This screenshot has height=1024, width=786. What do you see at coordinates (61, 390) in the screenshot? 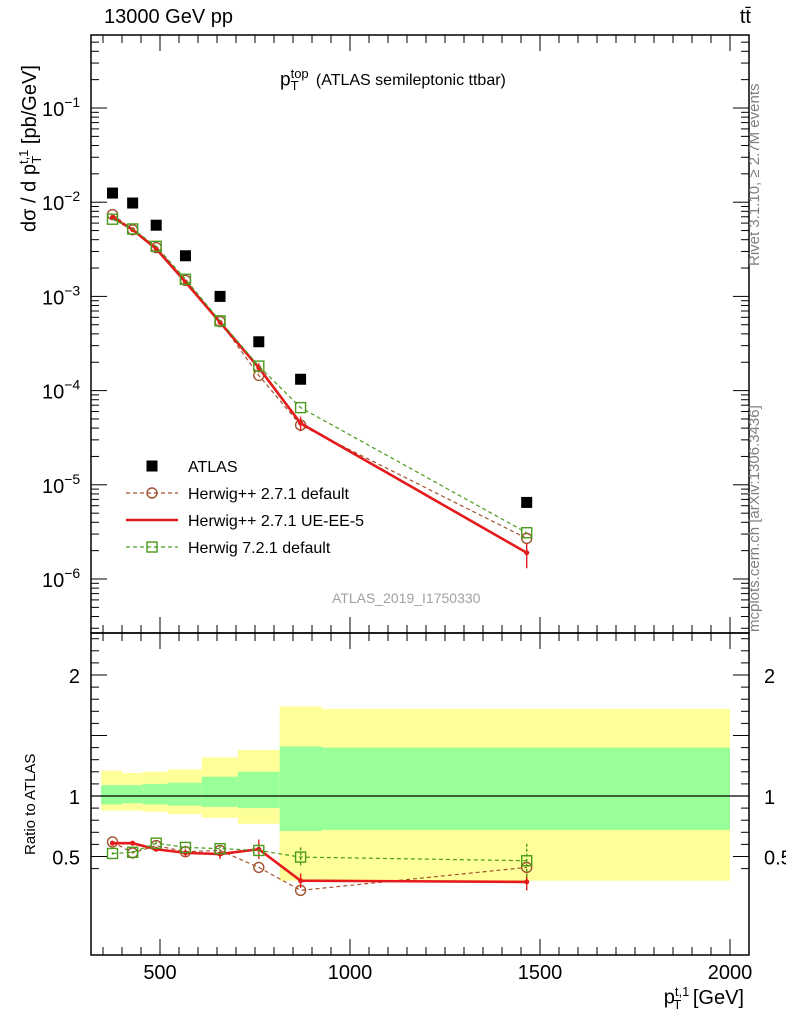
I see `main-y-tick-label-2: 10⁻⁴` at bounding box center [61, 390].